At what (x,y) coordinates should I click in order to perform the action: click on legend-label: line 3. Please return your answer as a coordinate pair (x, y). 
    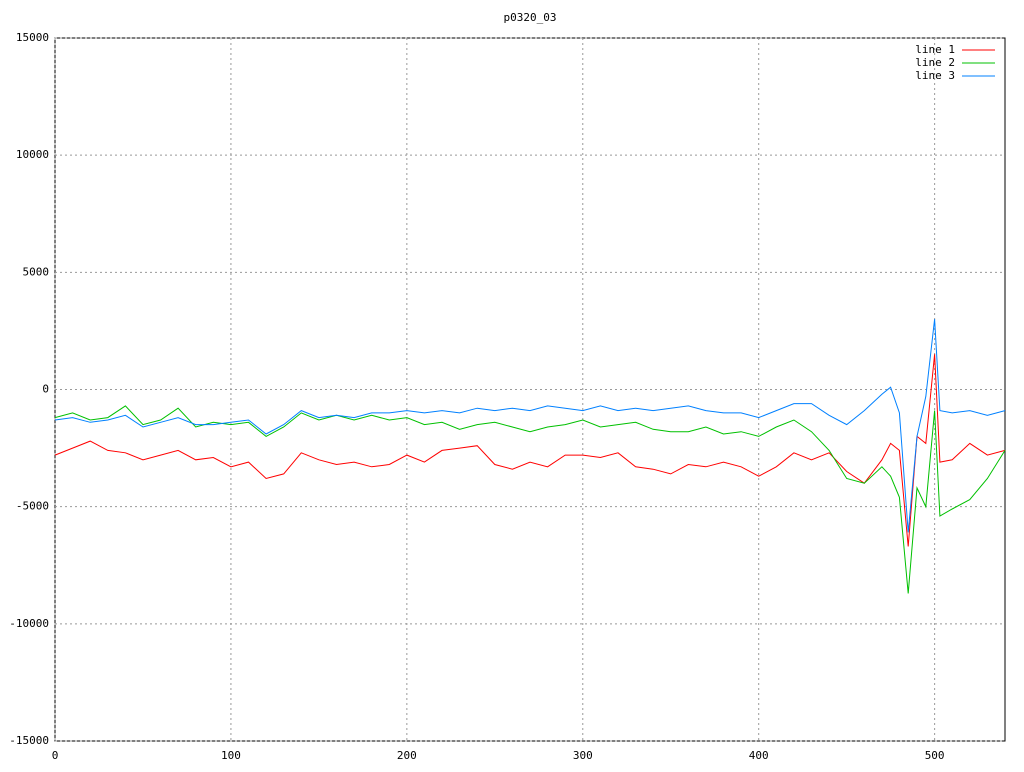
    Looking at the image, I should click on (935, 75).